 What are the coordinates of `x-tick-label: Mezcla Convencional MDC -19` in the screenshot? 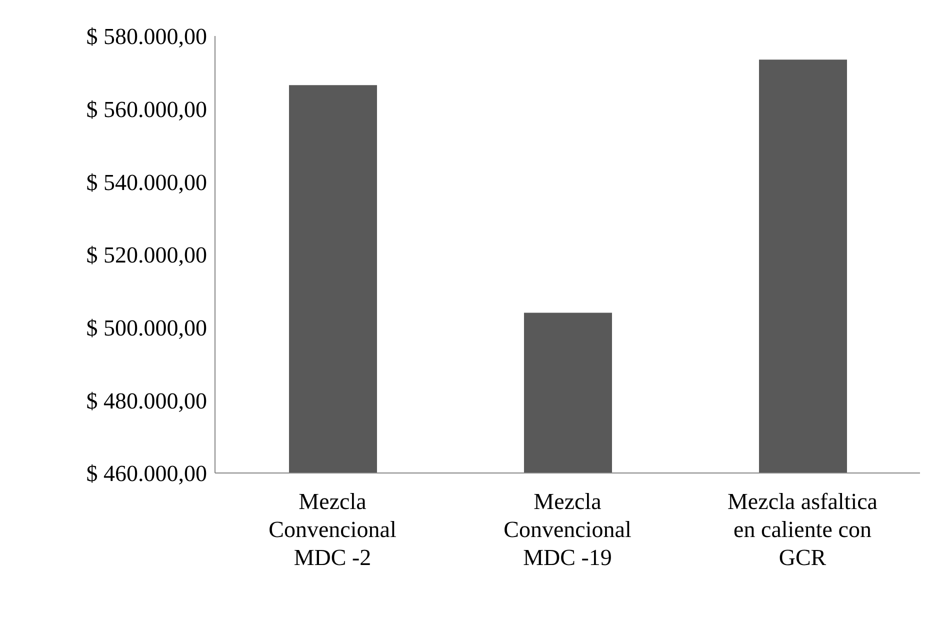 It's located at (568, 529).